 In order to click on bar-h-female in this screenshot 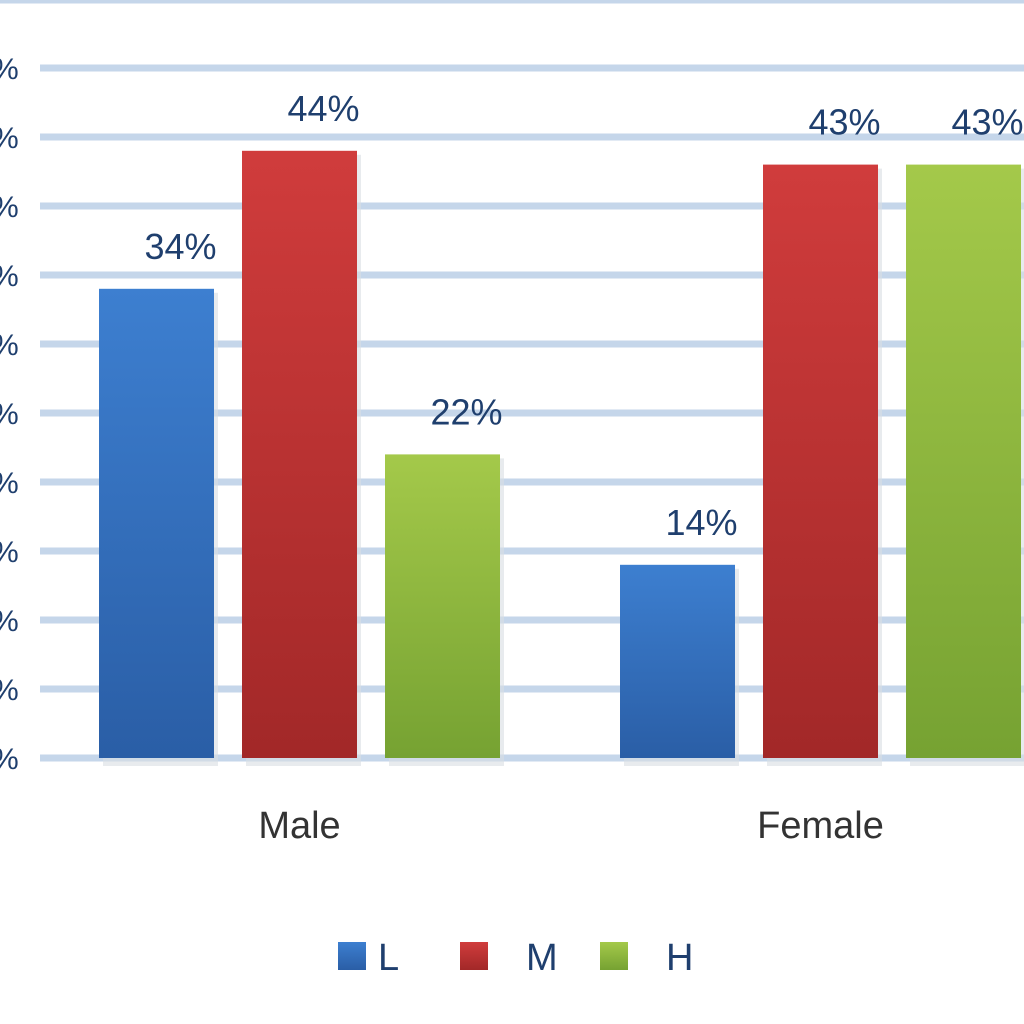, I will do `click(963, 461)`.